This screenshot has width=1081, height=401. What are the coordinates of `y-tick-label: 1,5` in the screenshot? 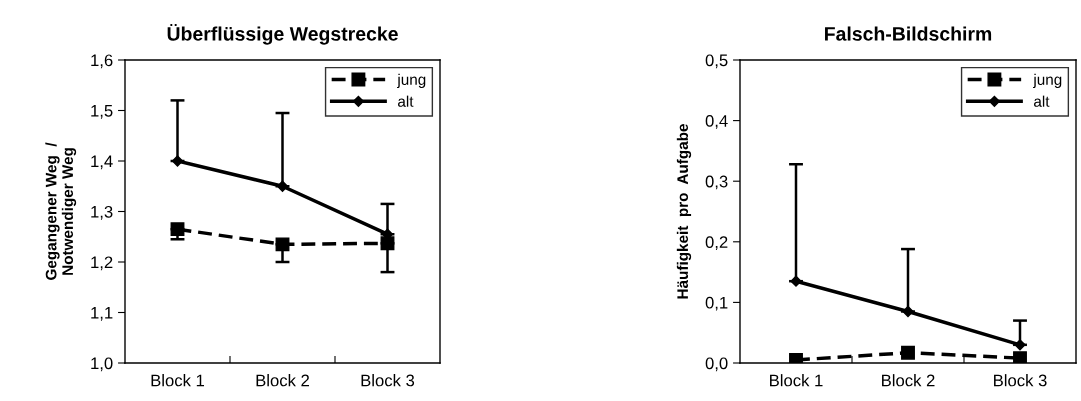 It's located at (102, 112).